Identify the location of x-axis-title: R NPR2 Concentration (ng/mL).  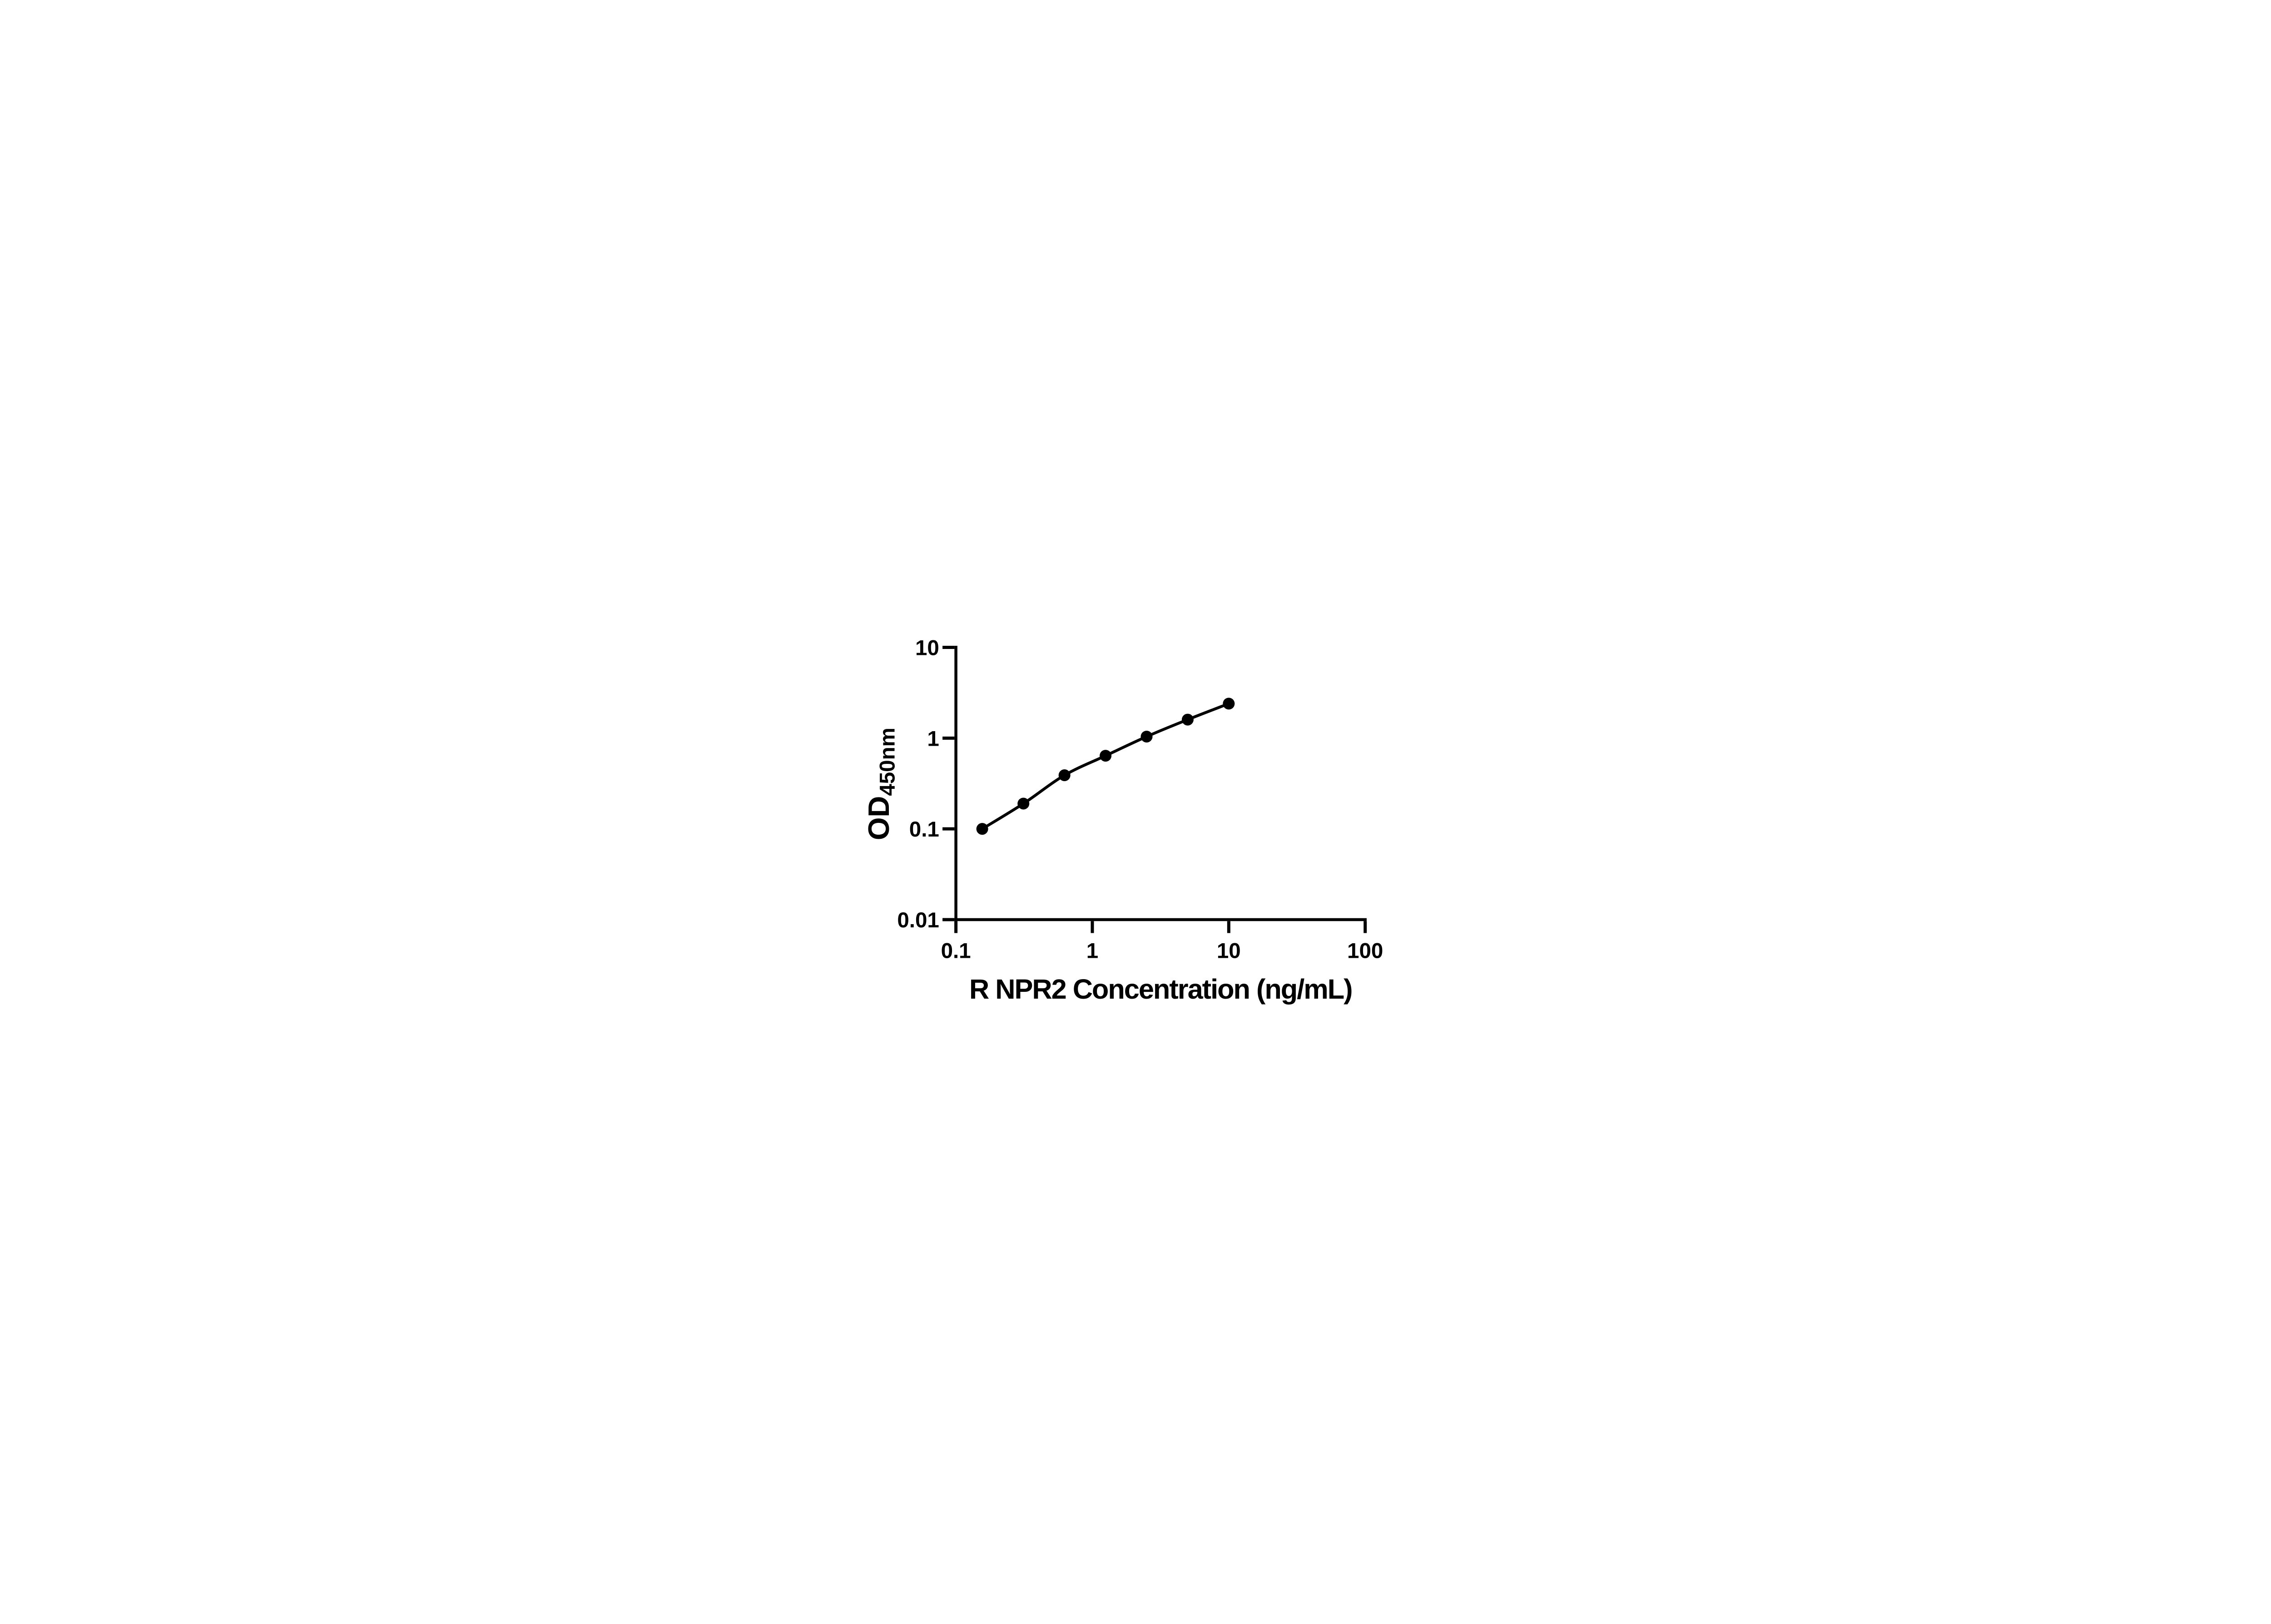
(1160, 989).